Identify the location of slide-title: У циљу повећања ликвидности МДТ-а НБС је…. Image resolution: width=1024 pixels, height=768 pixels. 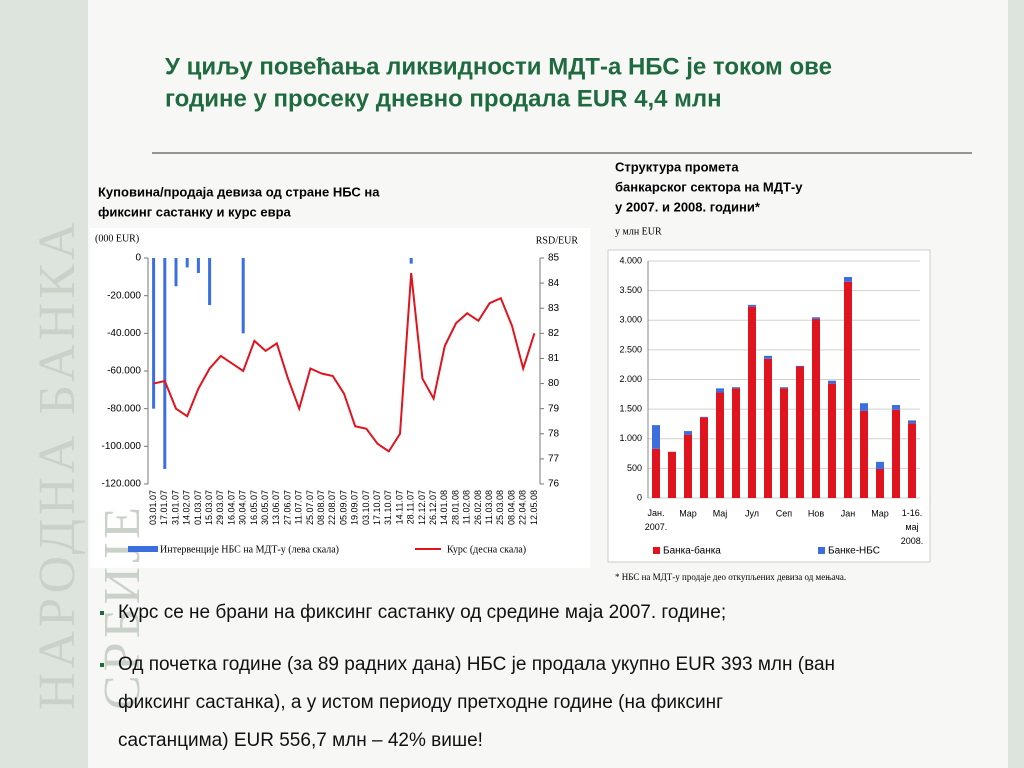
(498, 66).